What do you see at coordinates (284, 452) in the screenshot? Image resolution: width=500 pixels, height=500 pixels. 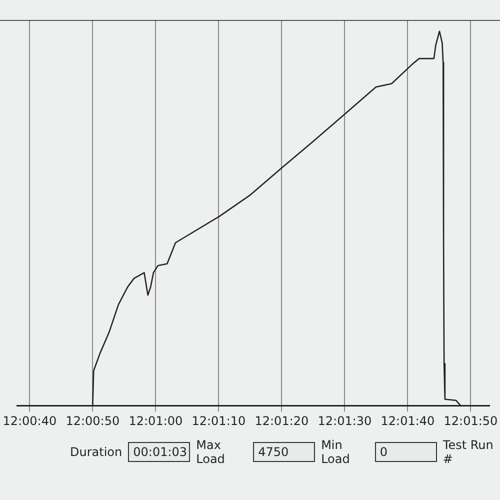 I see `text: 4750` at bounding box center [284, 452].